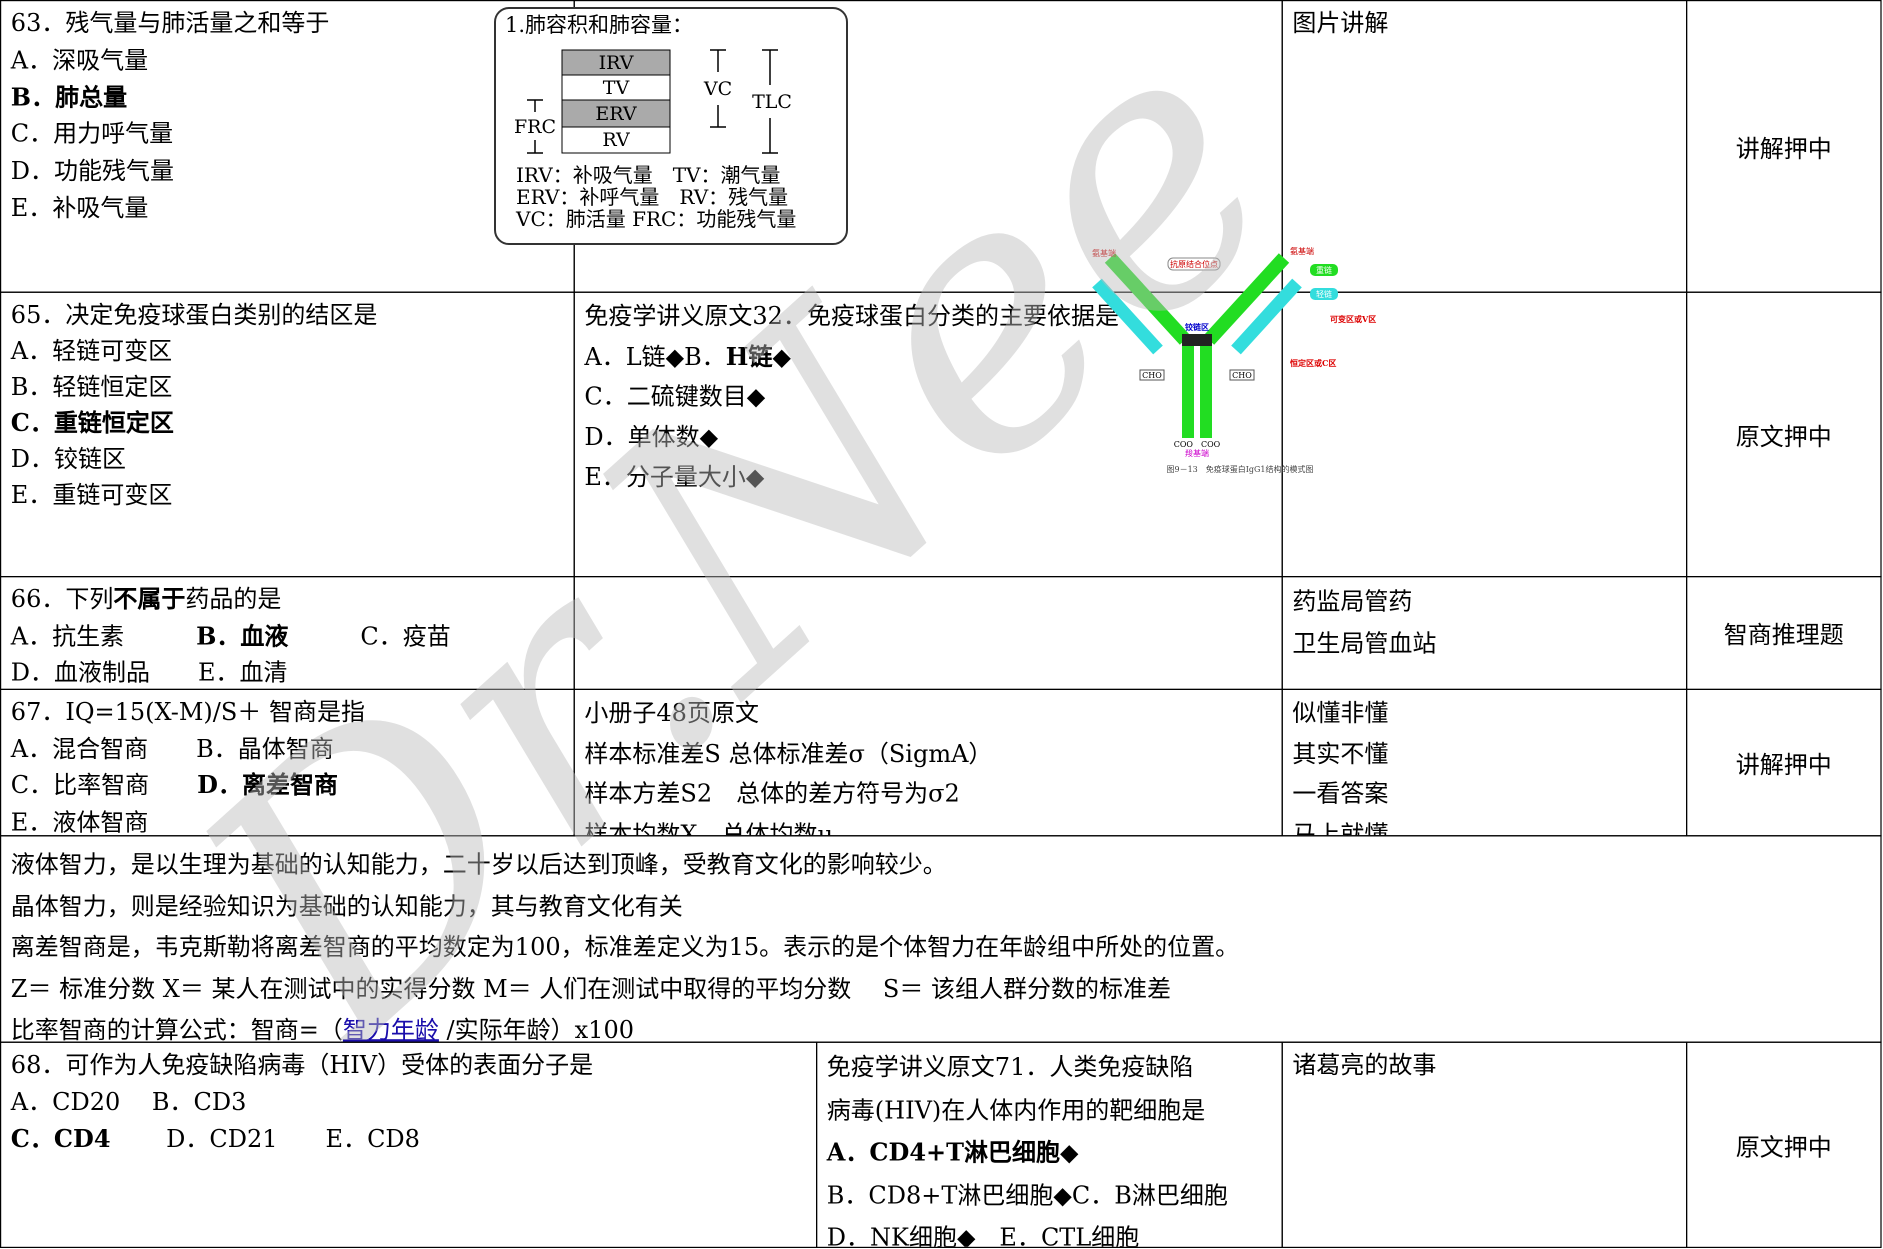  What do you see at coordinates (1364, 1064) in the screenshot?
I see `text-line: 诸葛亮的故事` at bounding box center [1364, 1064].